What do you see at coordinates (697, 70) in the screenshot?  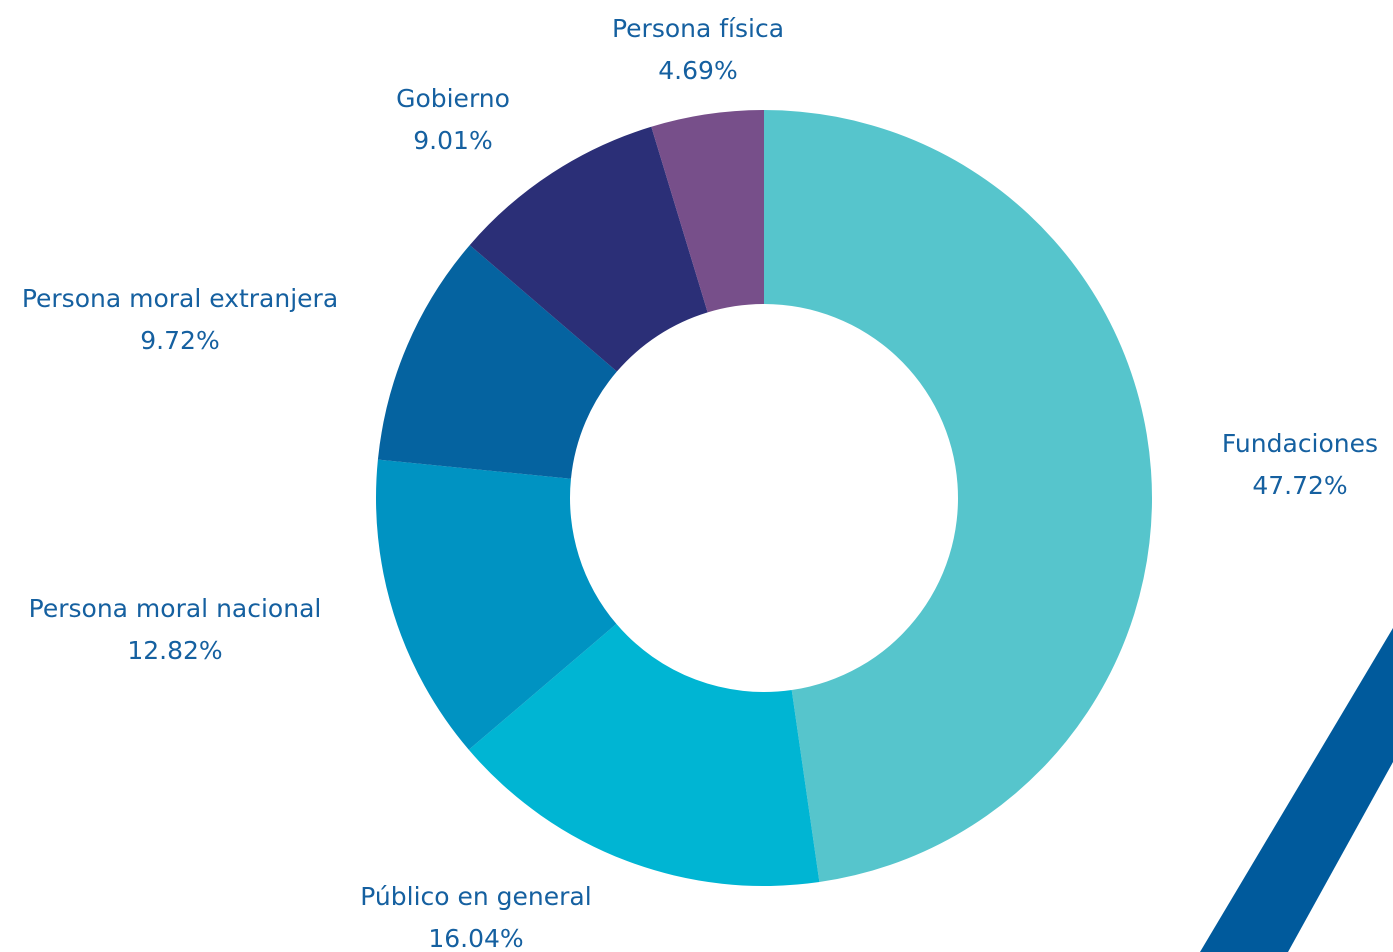 I see `slice-value-label: 4.69%` at bounding box center [697, 70].